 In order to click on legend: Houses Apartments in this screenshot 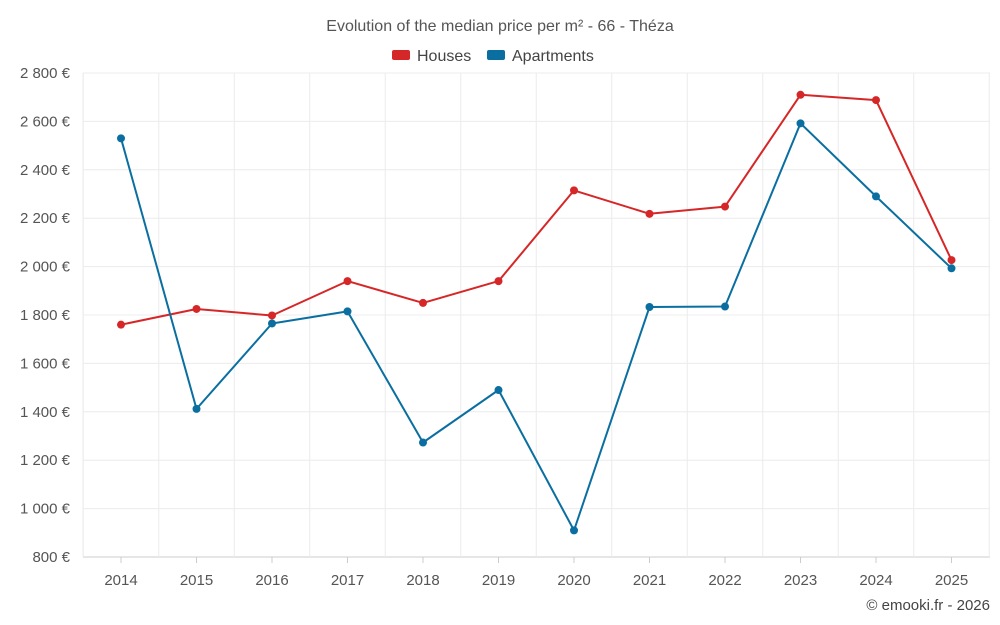, I will do `click(493, 56)`.